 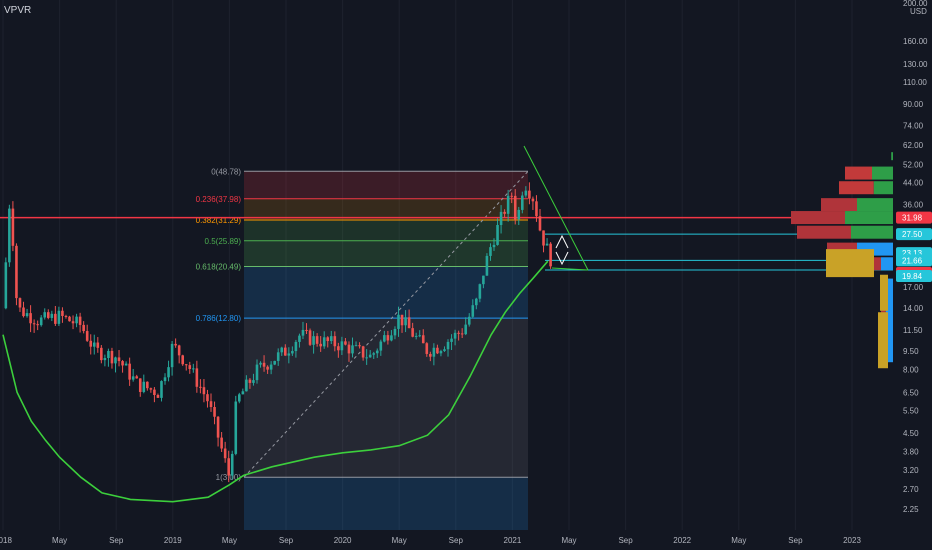 I want to click on price-tick-label: 14.00, so click(x=913, y=308).